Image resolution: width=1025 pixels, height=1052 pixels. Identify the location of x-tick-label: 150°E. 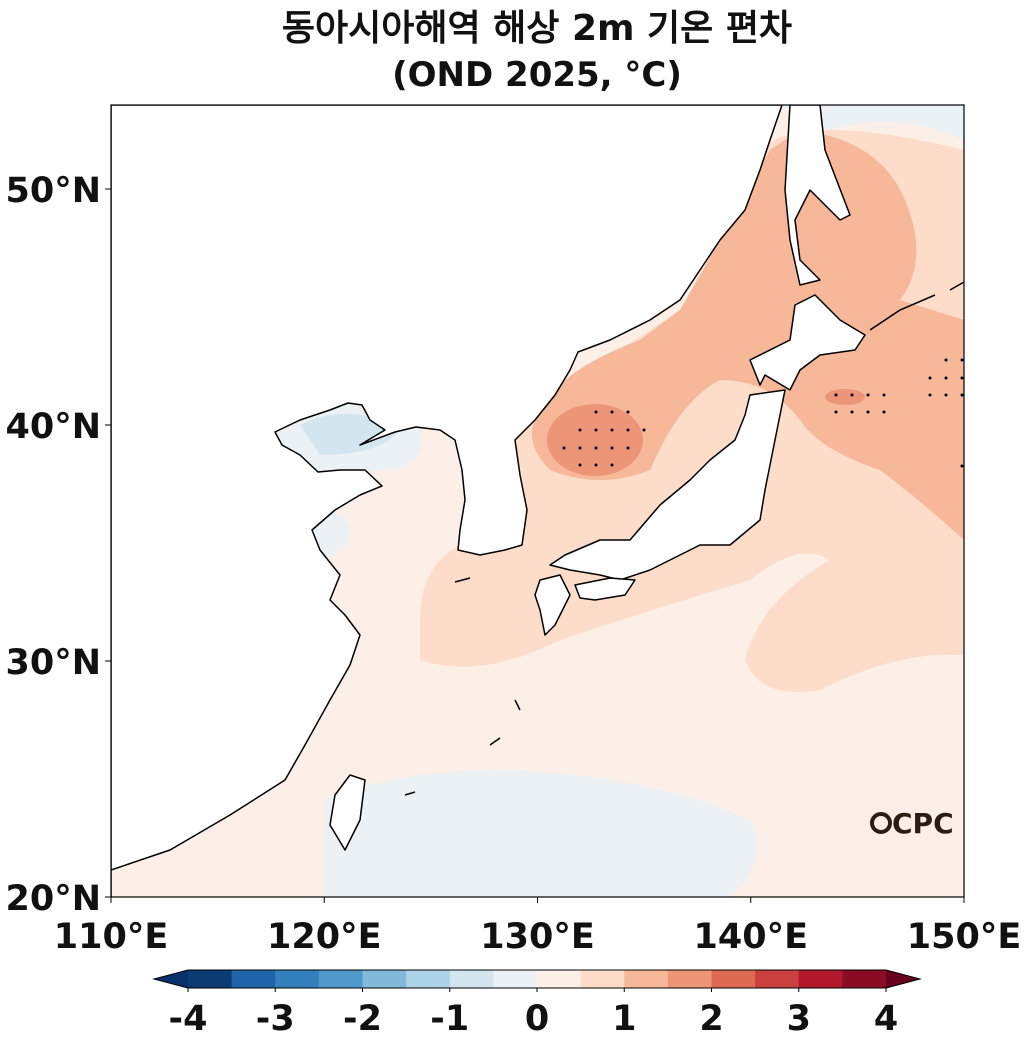
(964, 937).